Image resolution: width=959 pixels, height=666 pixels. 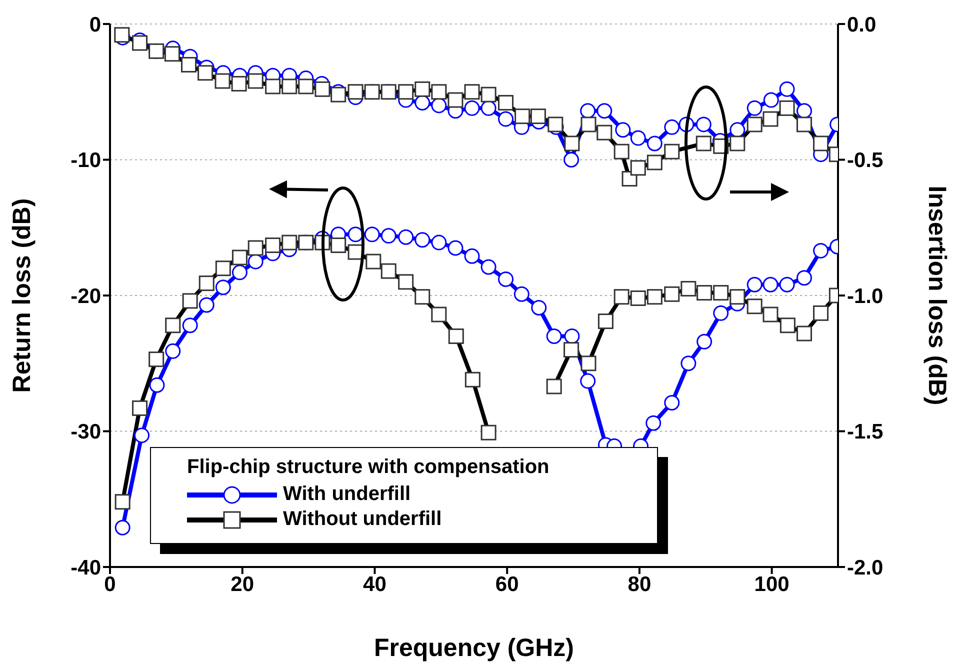 I want to click on y-tick-label: 0, so click(x=95, y=24).